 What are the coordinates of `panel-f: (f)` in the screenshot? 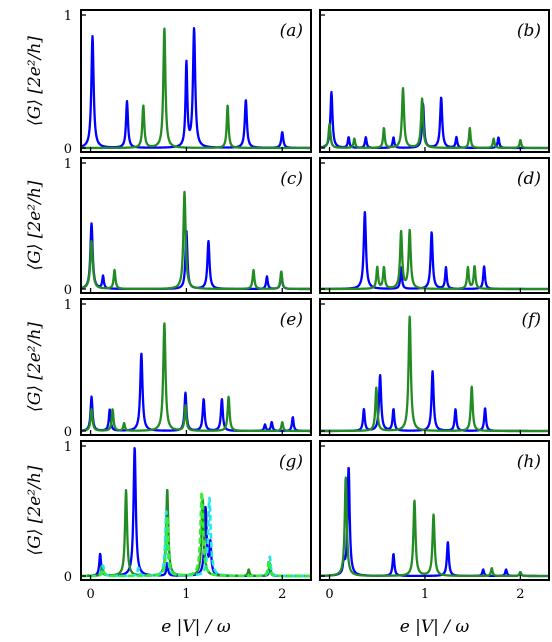 It's located at (434, 367).